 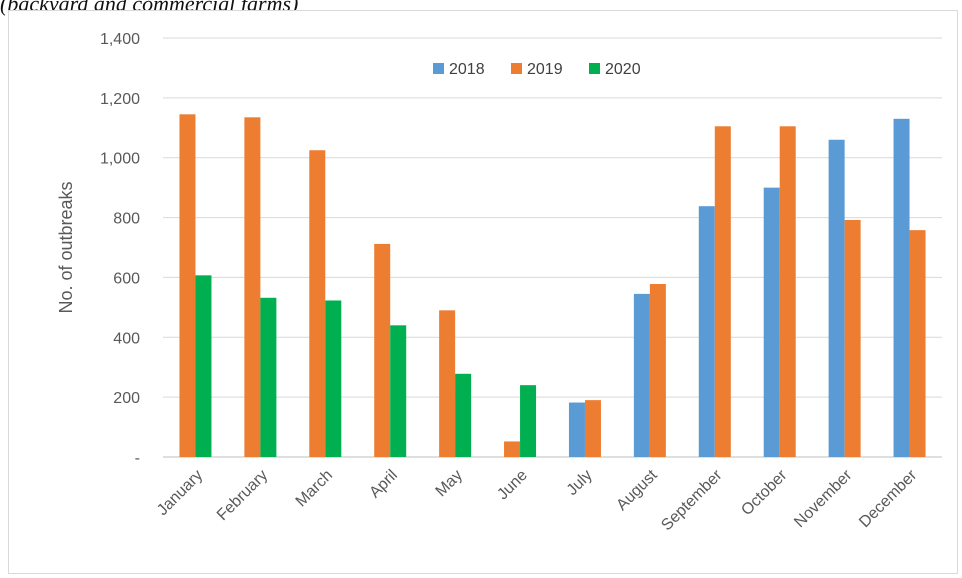 What do you see at coordinates (512, 449) in the screenshot?
I see `bar-2019-june` at bounding box center [512, 449].